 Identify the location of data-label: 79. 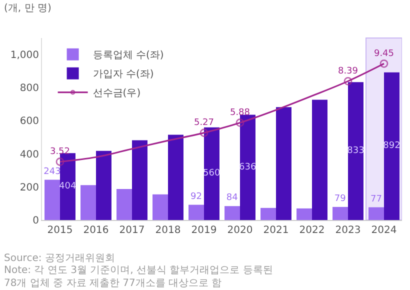
(340, 199).